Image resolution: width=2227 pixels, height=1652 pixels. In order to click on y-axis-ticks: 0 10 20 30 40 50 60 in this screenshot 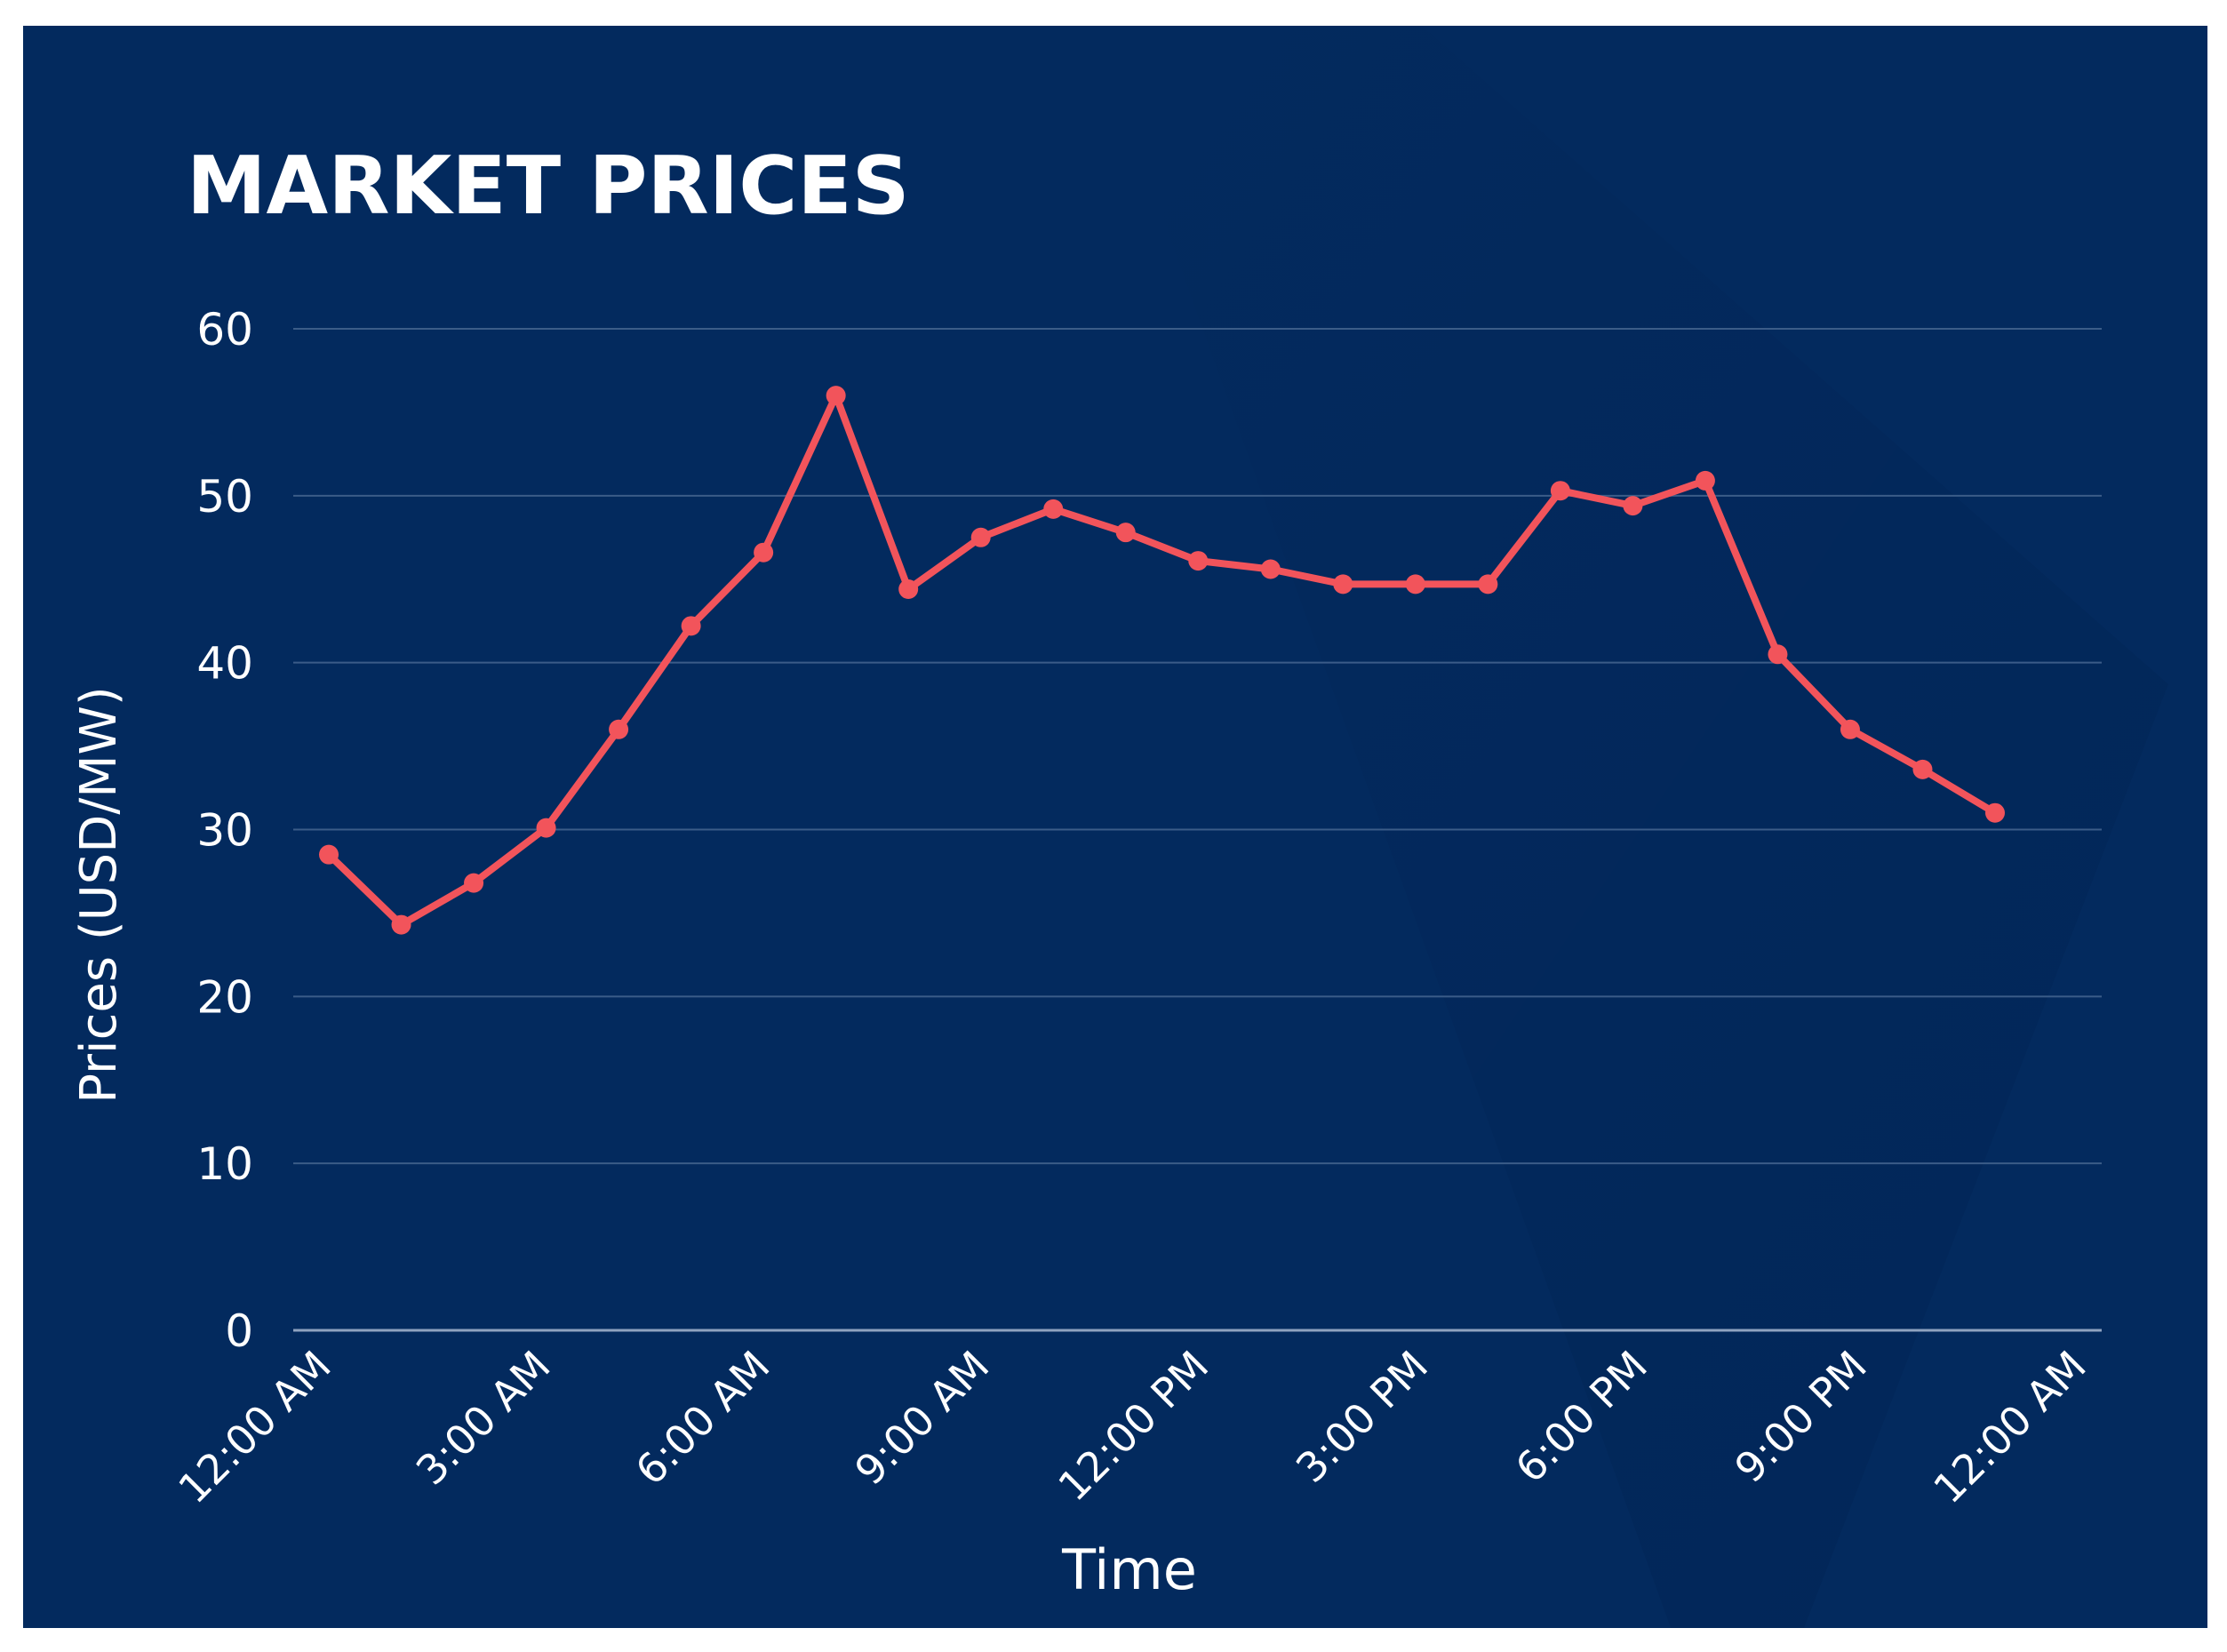, I will do `click(224, 830)`.